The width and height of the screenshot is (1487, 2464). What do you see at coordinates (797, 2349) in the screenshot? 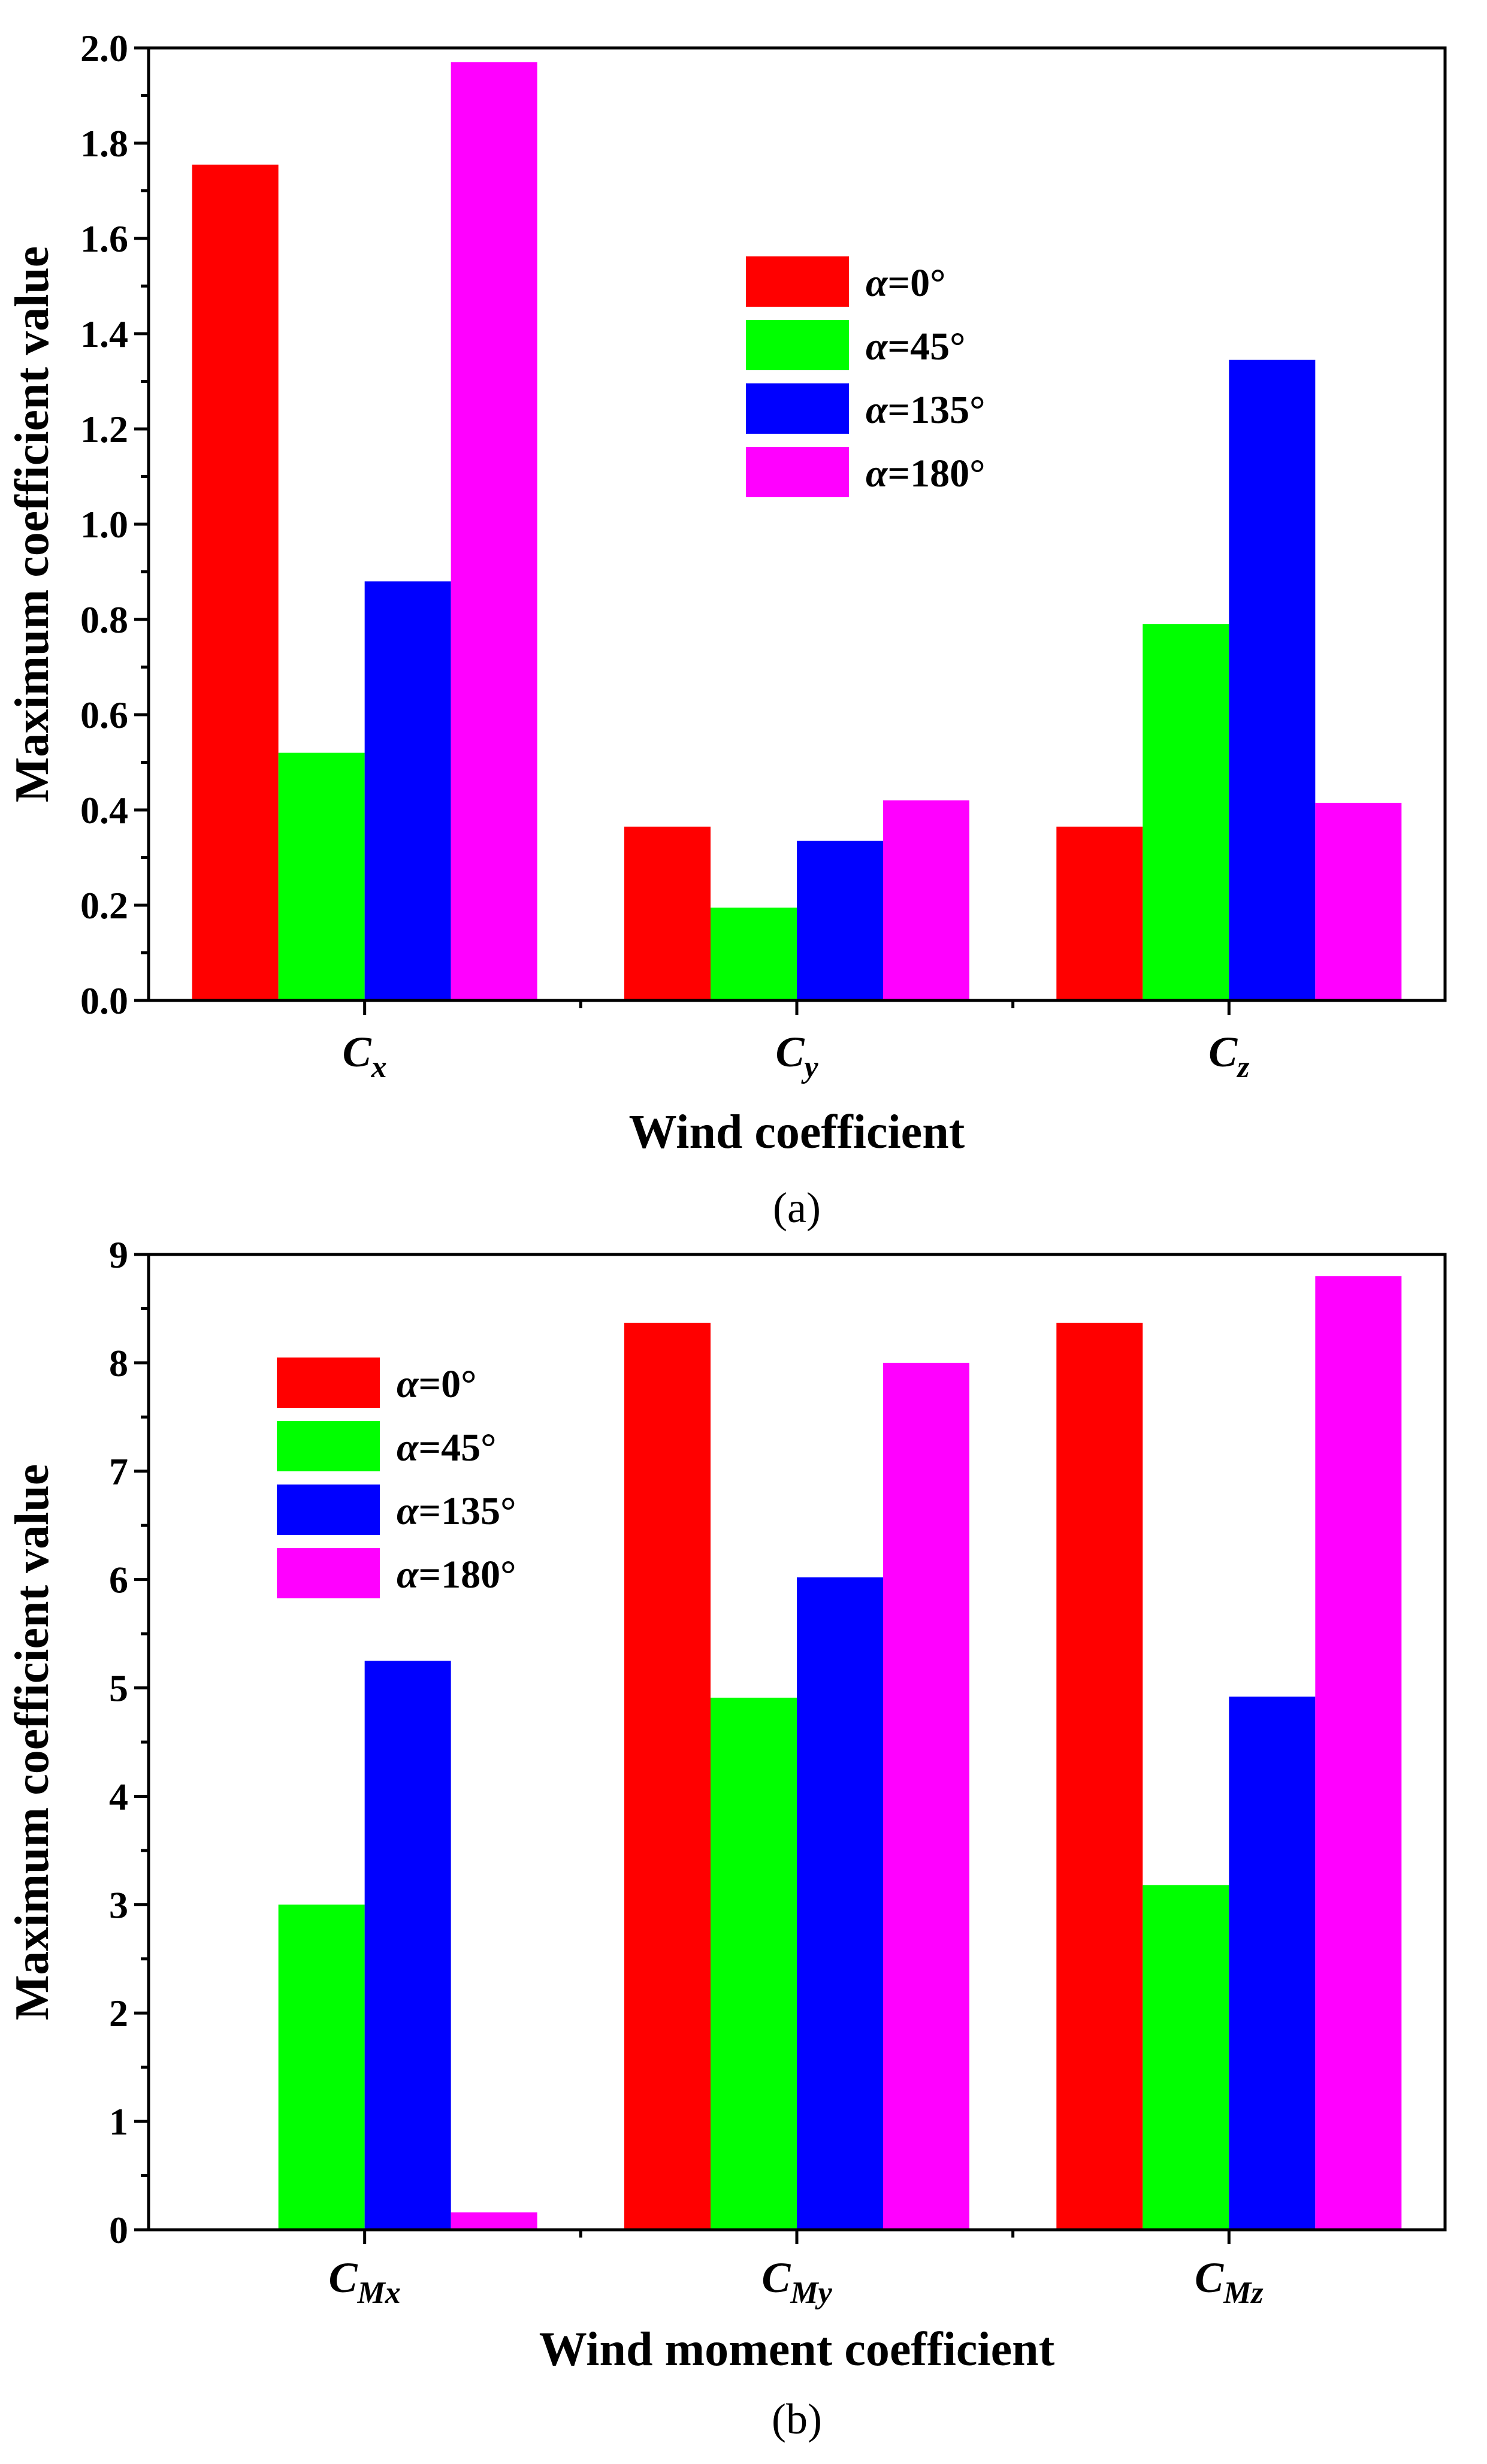
I see `x-axis-title: Wind moment coefficient` at bounding box center [797, 2349].